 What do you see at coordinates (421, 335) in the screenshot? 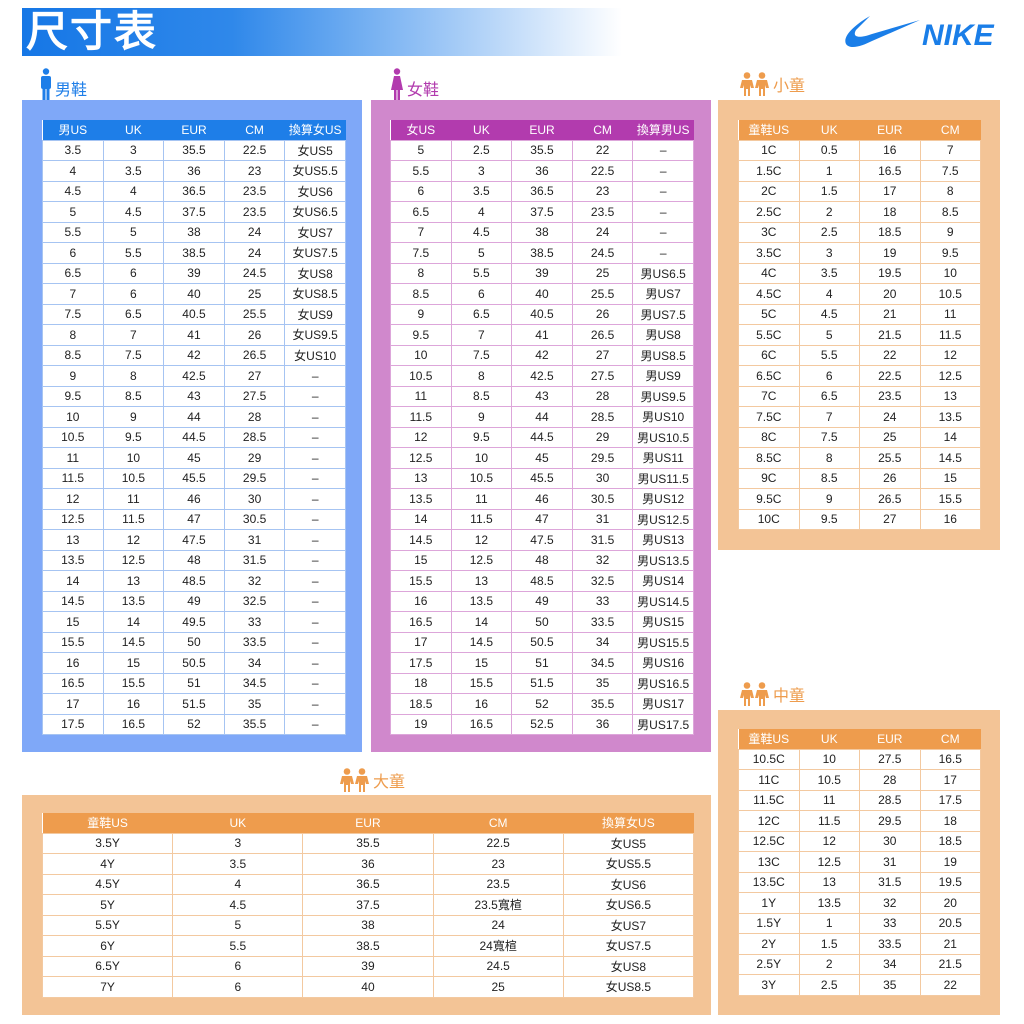
I see `table-cell: 9.5` at bounding box center [421, 335].